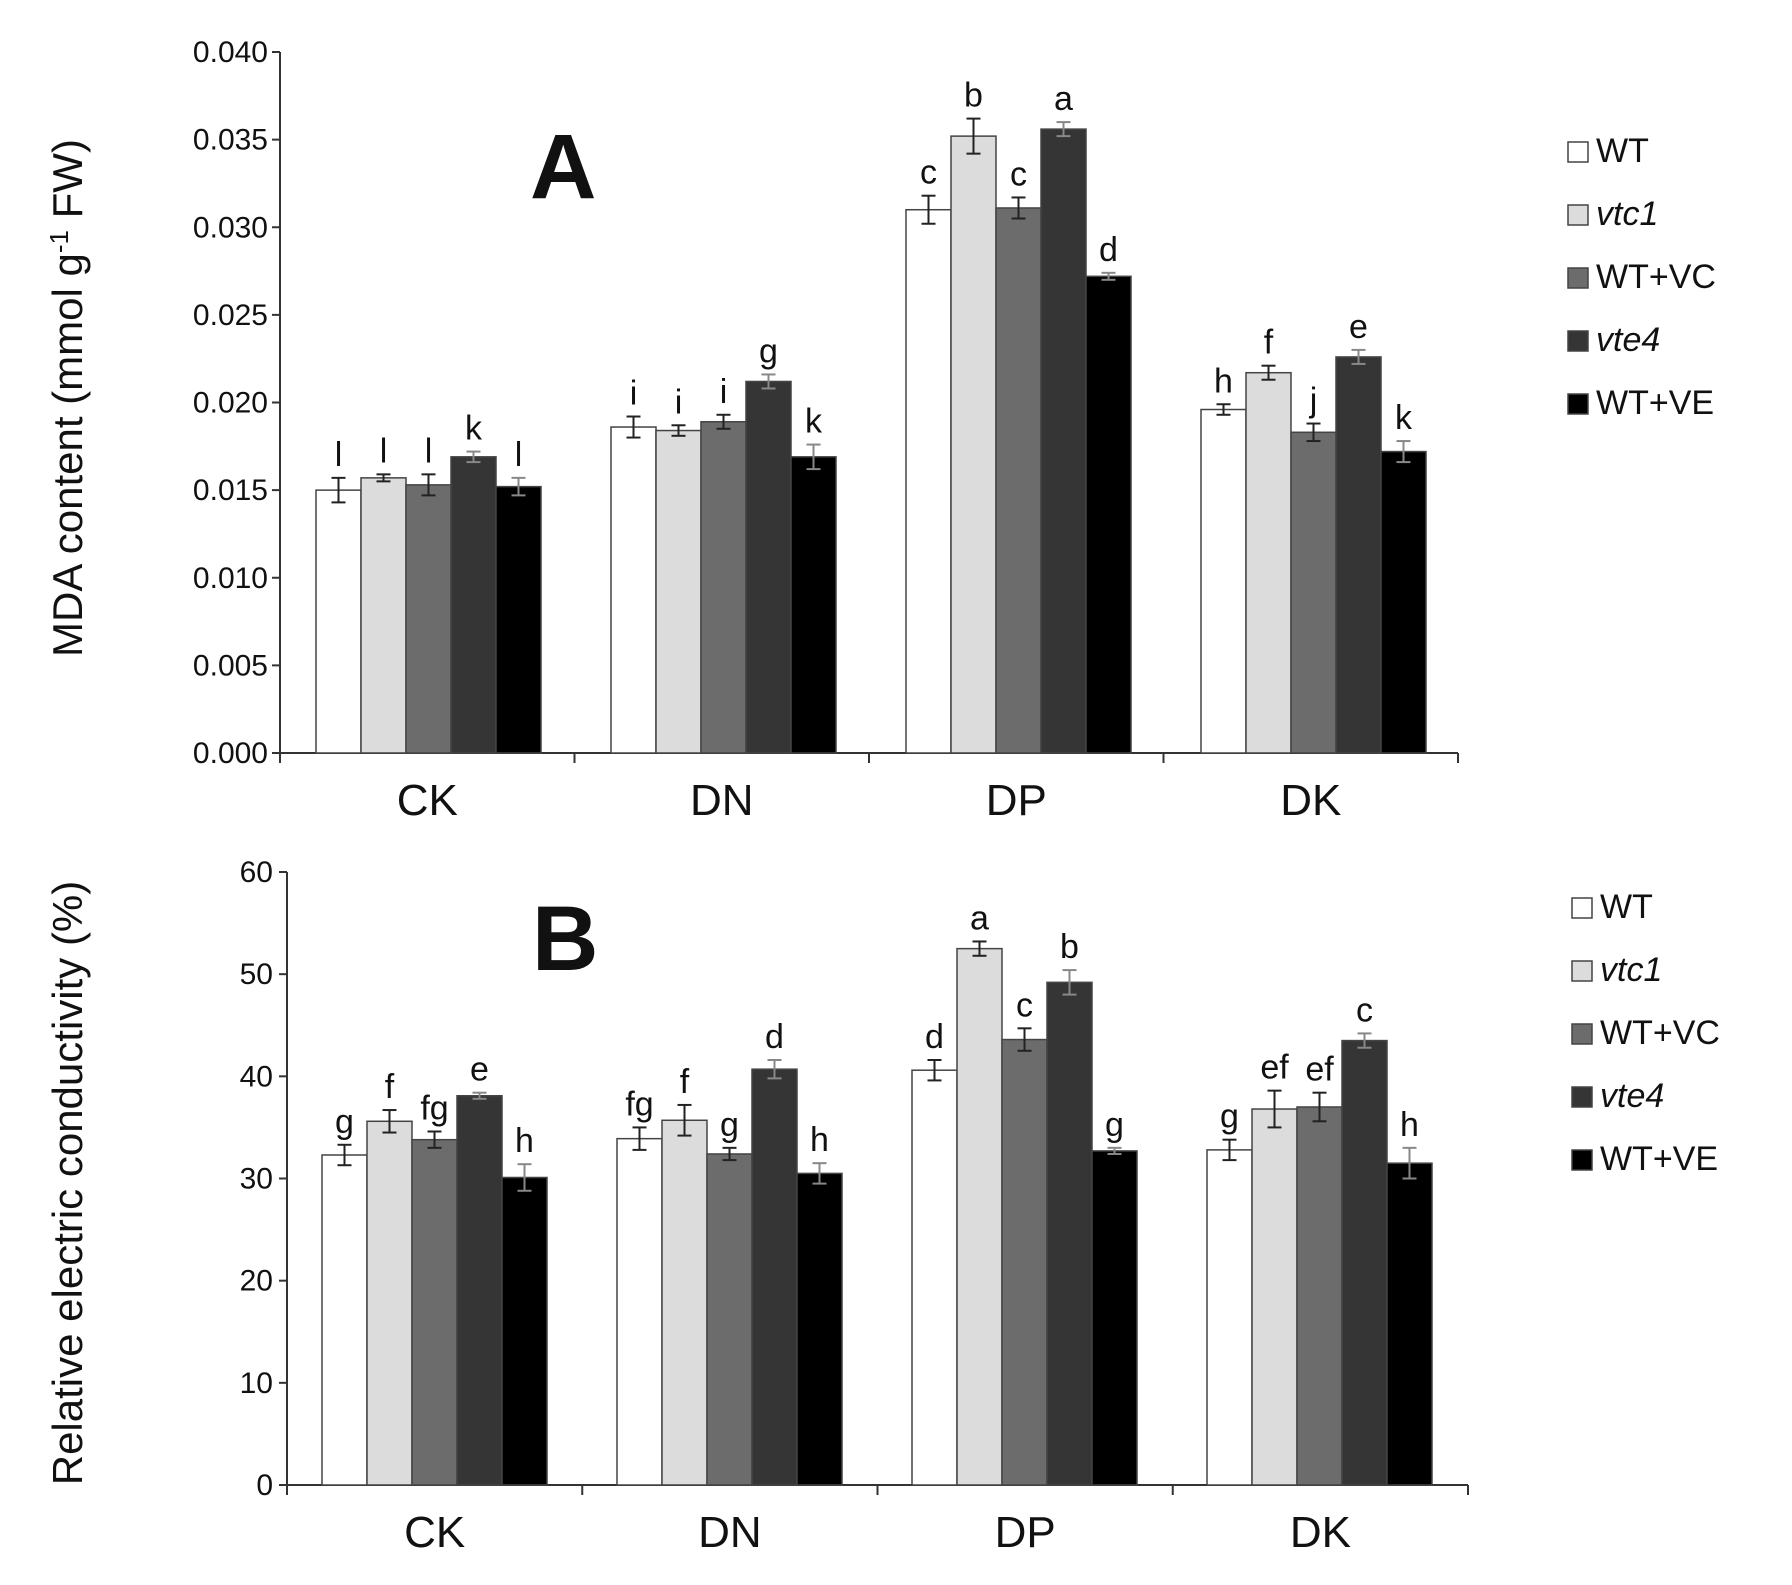  What do you see at coordinates (1025, 1532) in the screenshot?
I see `x-category-label: DP` at bounding box center [1025, 1532].